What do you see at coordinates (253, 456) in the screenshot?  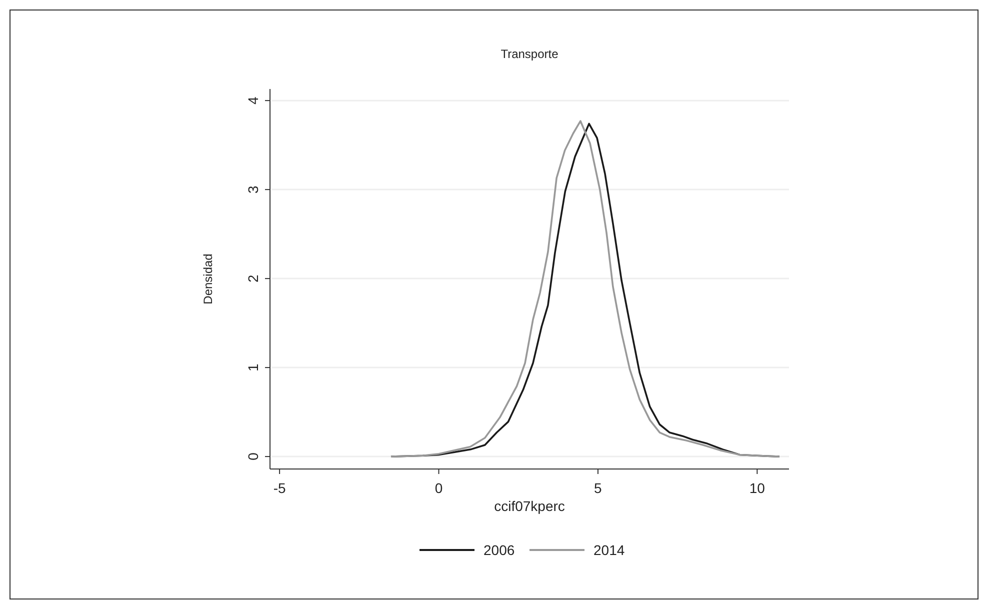 I see `y-tick-label: 0` at bounding box center [253, 456].